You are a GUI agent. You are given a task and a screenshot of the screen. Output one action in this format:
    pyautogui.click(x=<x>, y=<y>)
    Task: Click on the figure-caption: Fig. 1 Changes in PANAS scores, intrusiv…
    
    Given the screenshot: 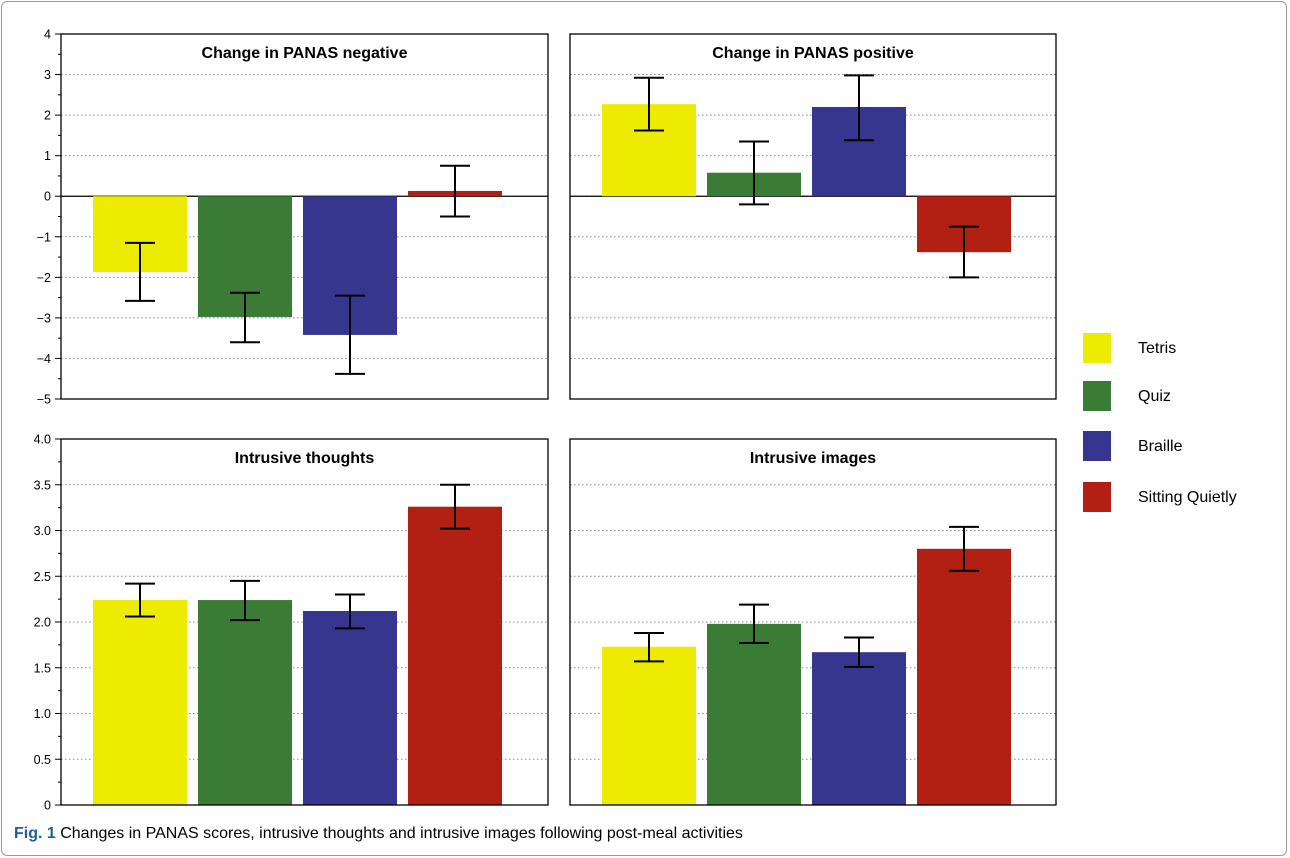 What is the action you would take?
    pyautogui.click(x=378, y=834)
    